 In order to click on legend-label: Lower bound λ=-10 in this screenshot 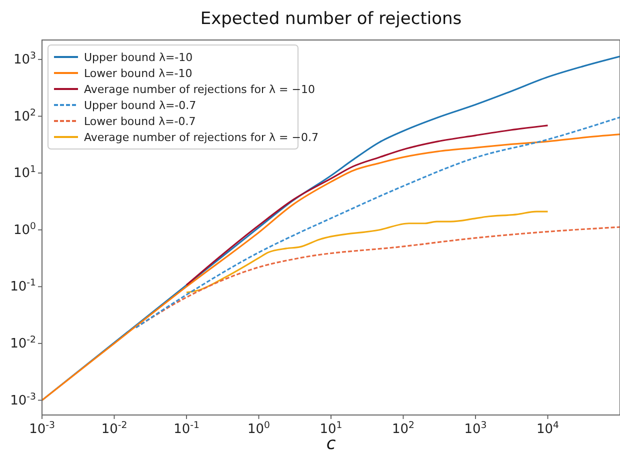, I will do `click(138, 73)`.